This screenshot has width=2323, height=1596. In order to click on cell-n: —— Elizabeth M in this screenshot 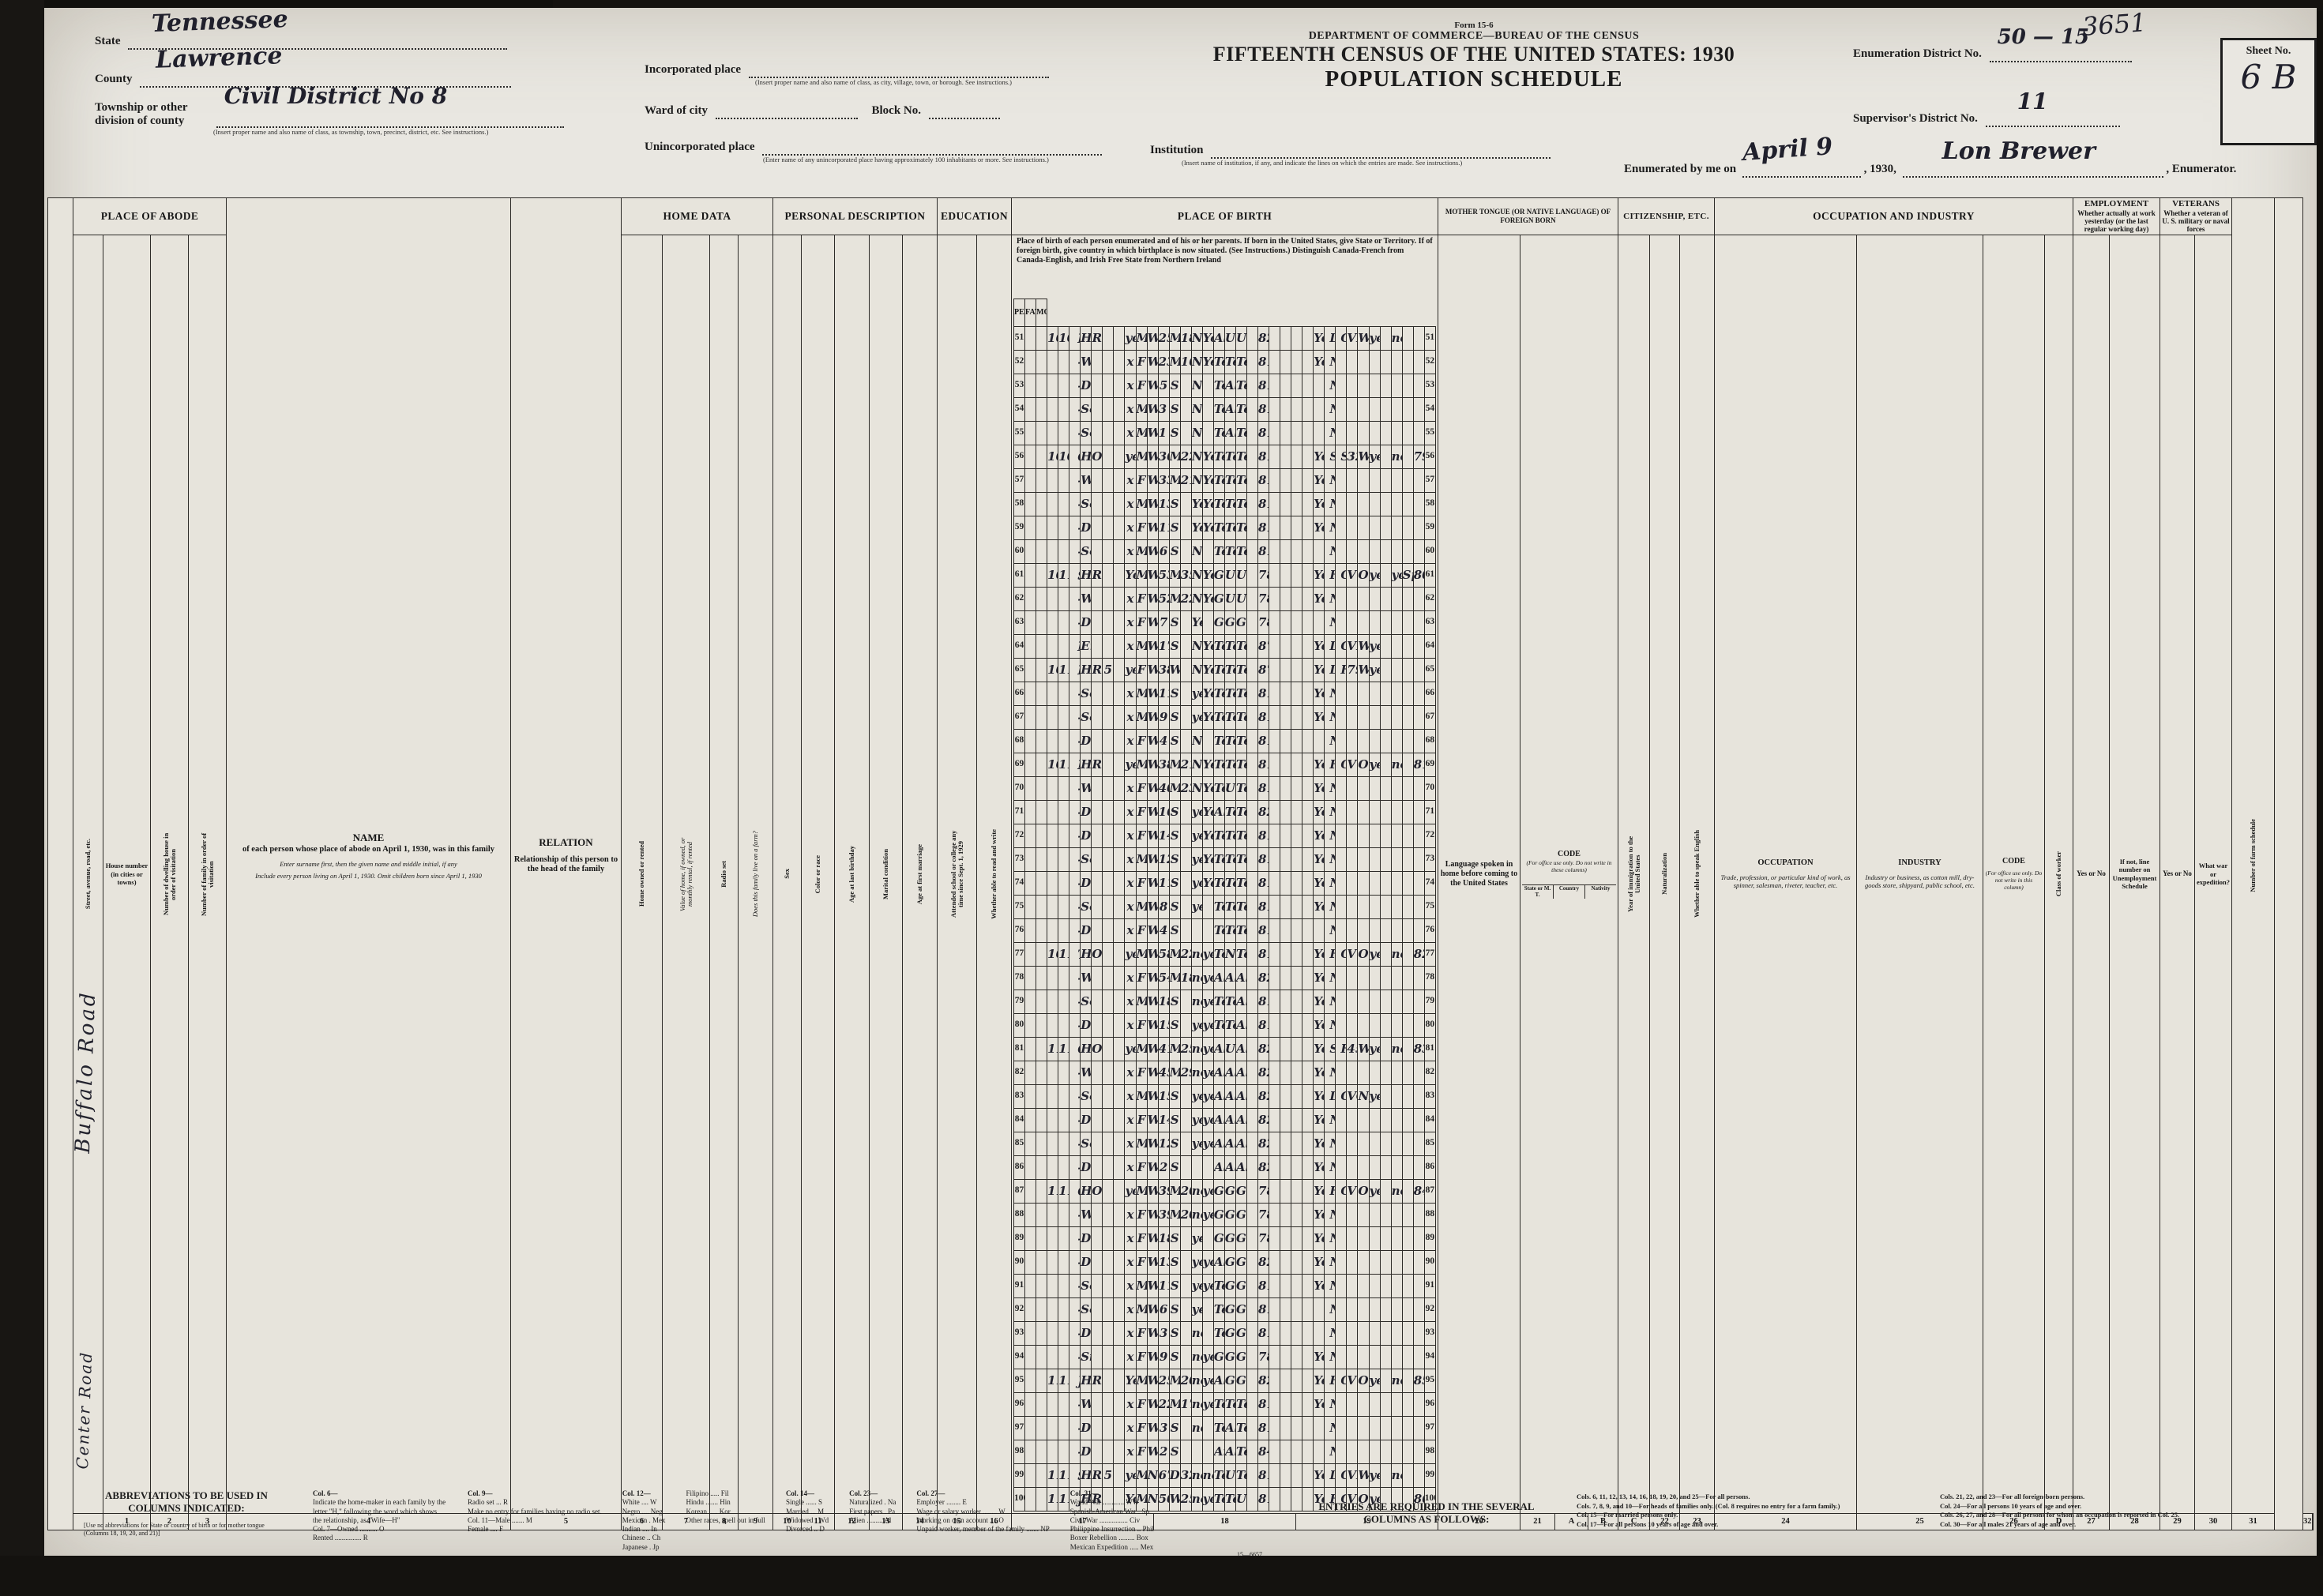, I will do `click(1075, 811)`.